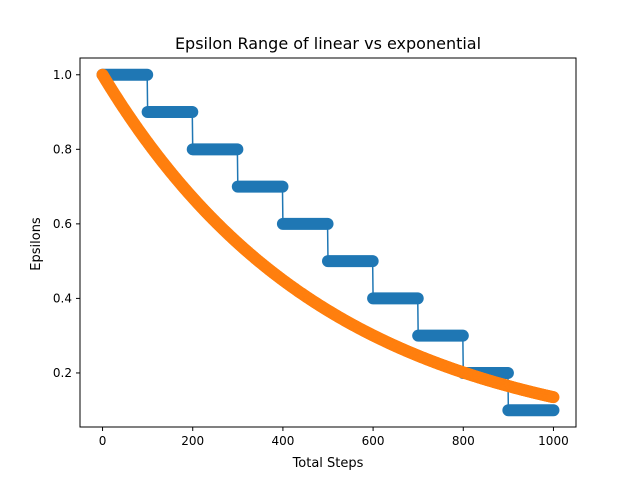  What do you see at coordinates (328, 43) in the screenshot?
I see `chart-title: Epsilon Range of linear vs exponential` at bounding box center [328, 43].